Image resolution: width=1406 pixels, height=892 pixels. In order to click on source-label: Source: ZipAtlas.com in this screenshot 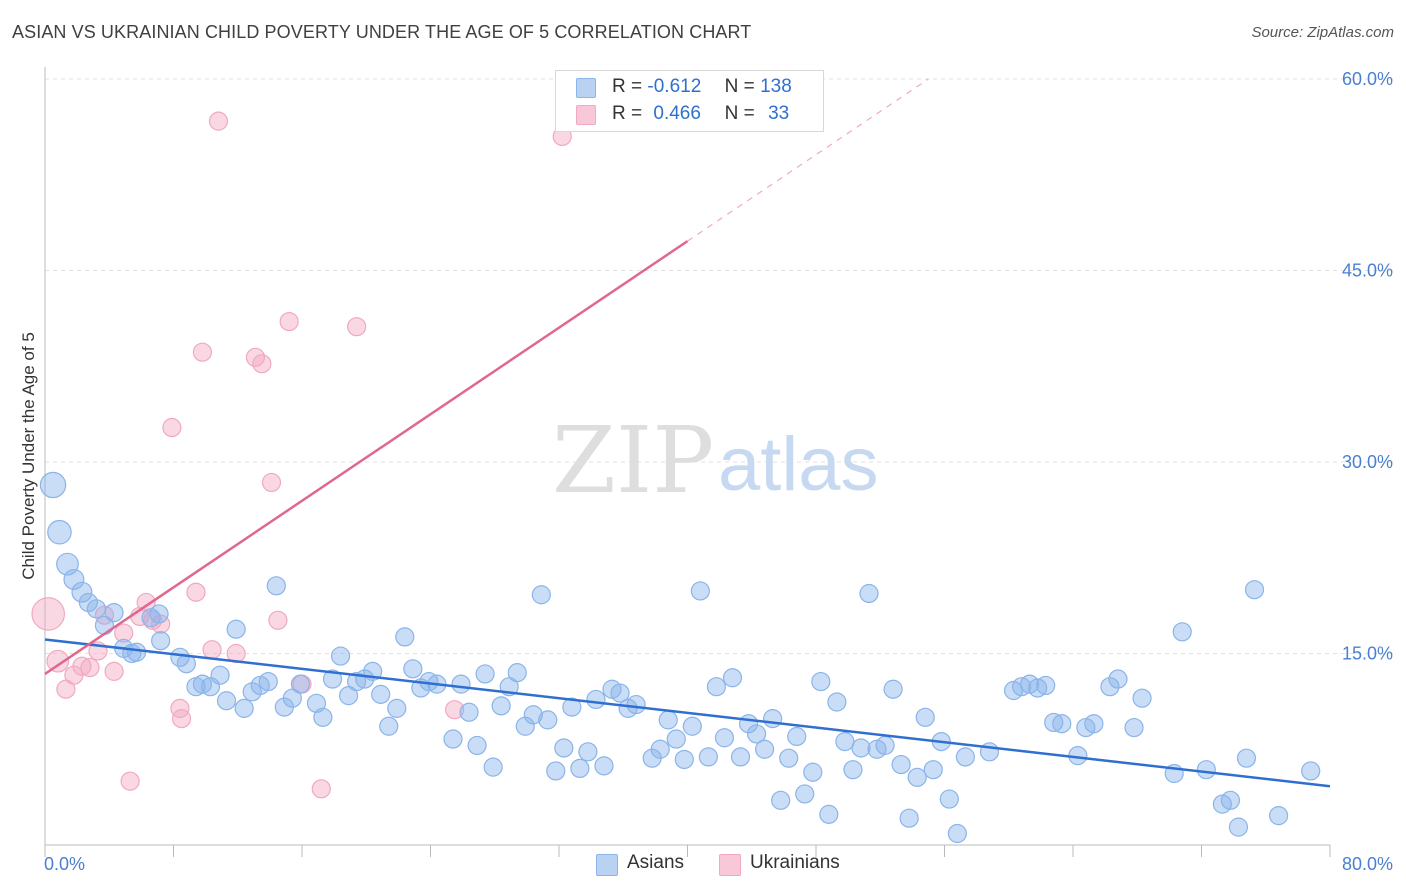, I will do `click(1322, 32)`.